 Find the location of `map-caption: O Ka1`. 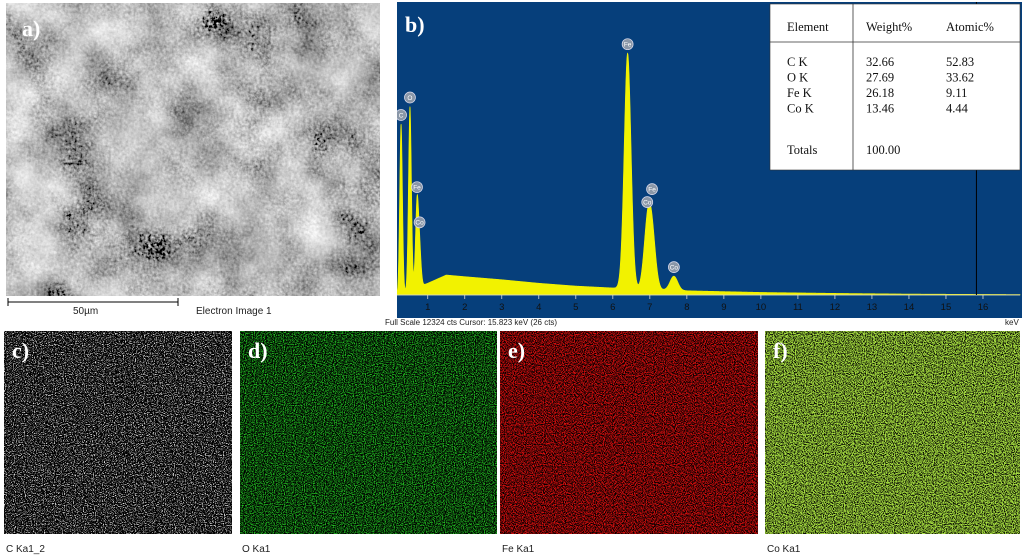

map-caption: O Ka1 is located at coordinates (256, 549).